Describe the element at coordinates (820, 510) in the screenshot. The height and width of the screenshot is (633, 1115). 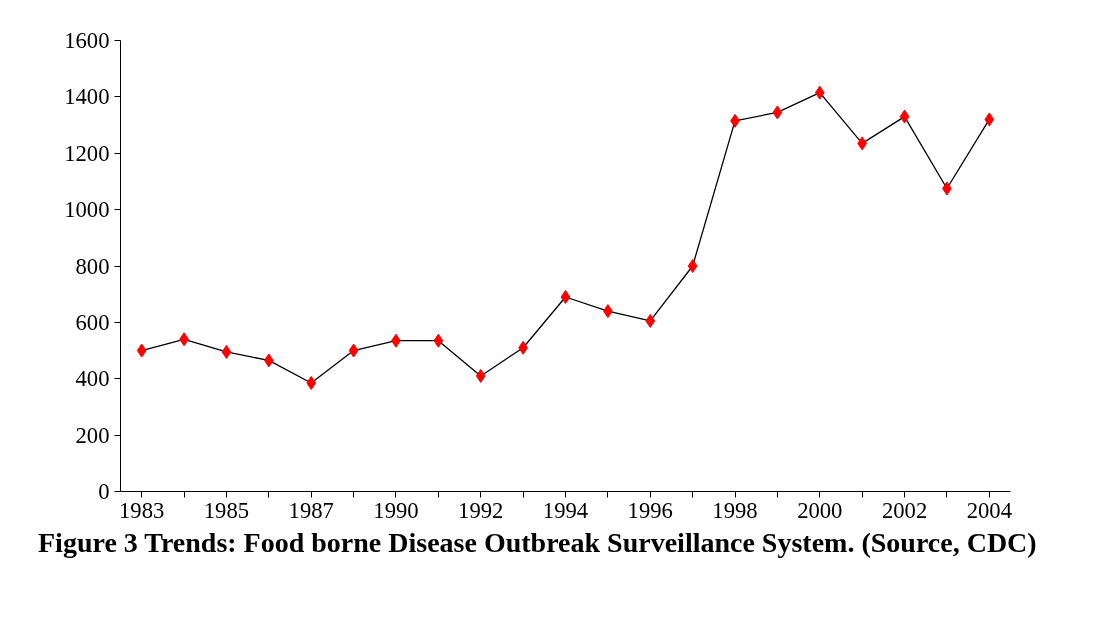
I see `x-tick-label: 2000` at that location.